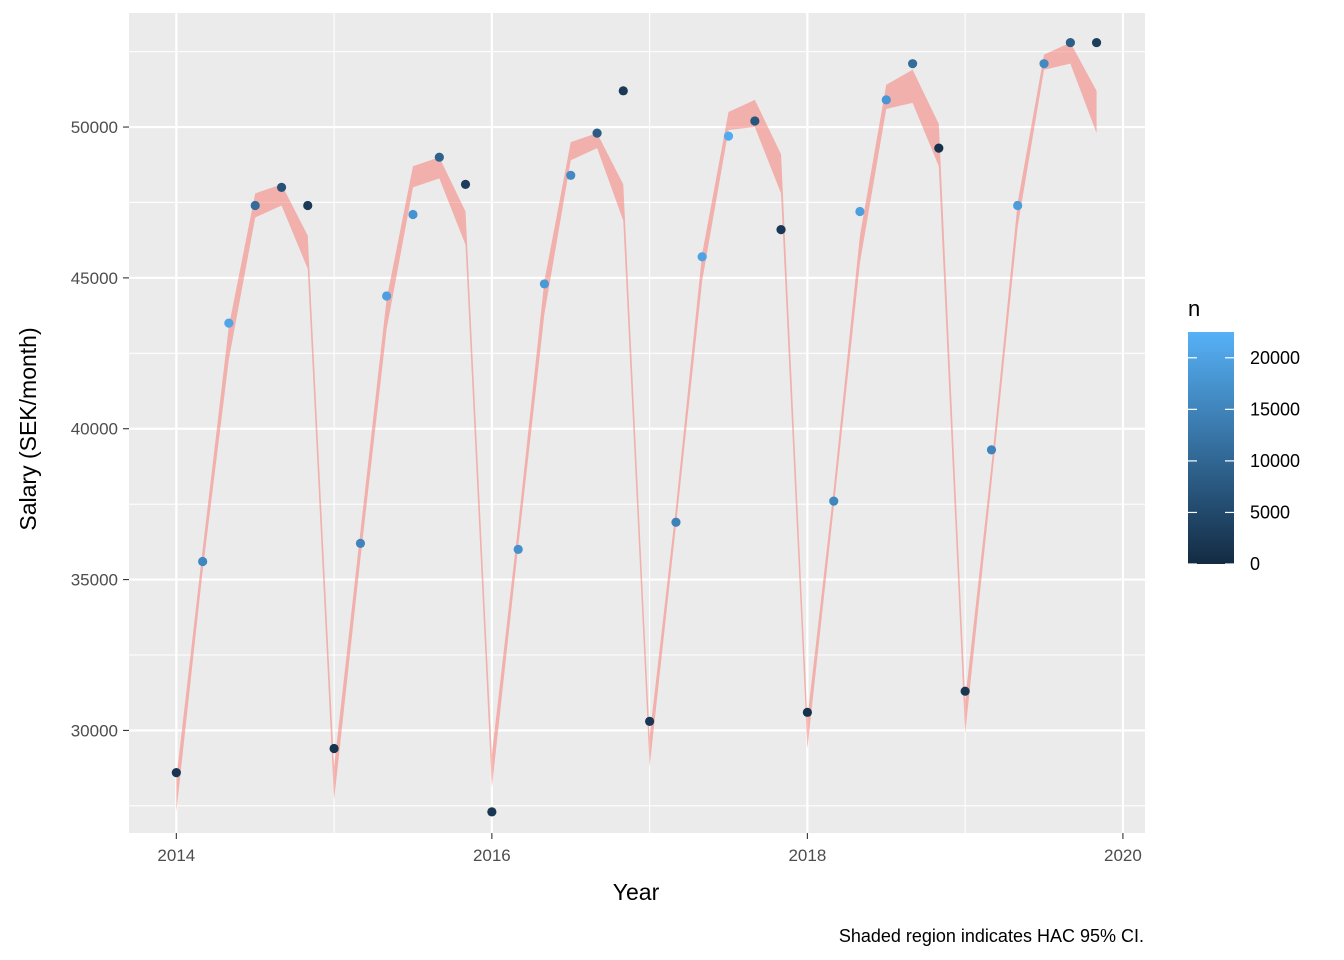 The width and height of the screenshot is (1344, 960). I want to click on y-axis-title: Salary (SEK/month), so click(28, 428).